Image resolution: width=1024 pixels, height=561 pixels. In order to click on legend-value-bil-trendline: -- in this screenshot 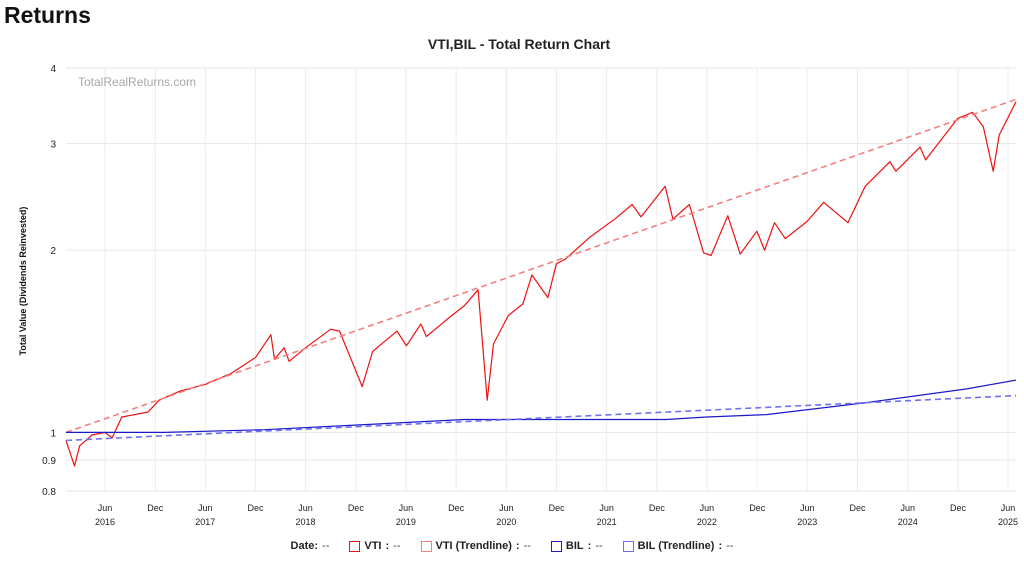, I will do `click(730, 546)`.